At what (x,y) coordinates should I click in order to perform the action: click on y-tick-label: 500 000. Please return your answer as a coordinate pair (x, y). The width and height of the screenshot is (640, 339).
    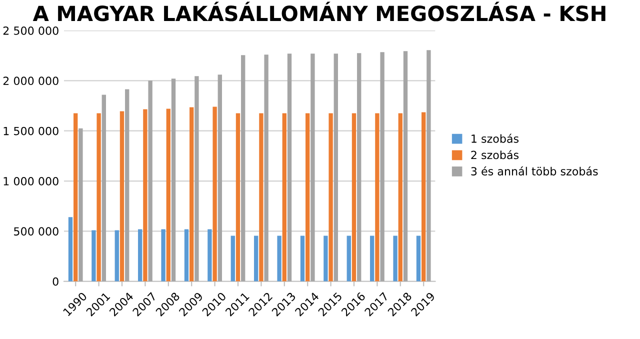
    Looking at the image, I should click on (36, 231).